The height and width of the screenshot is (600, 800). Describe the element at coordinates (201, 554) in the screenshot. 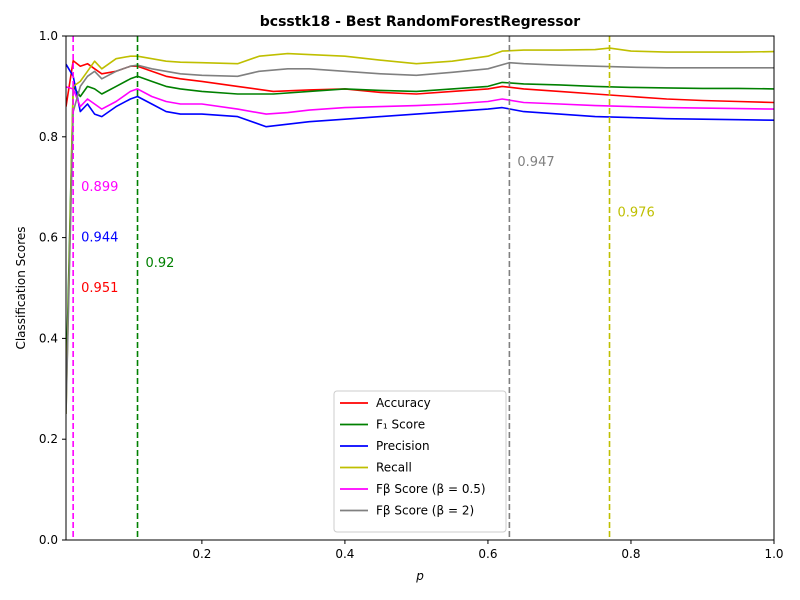

I see `x-tick-label: 0.2` at that location.